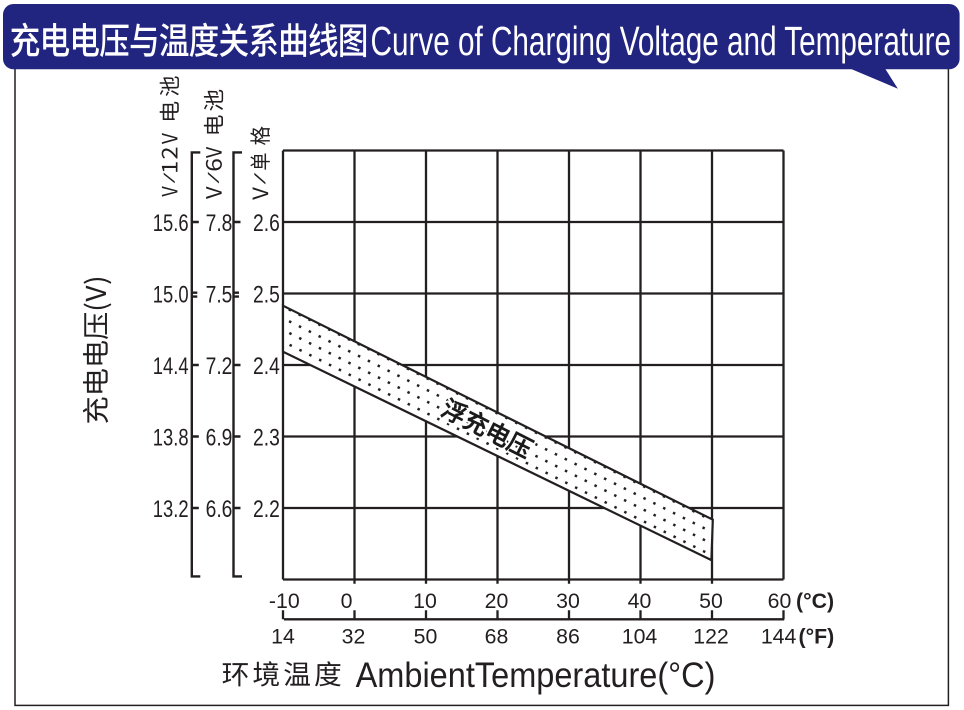 Image resolution: width=964 pixels, height=710 pixels. What do you see at coordinates (283, 637) in the screenshot?
I see `svg-text: 14` at bounding box center [283, 637].